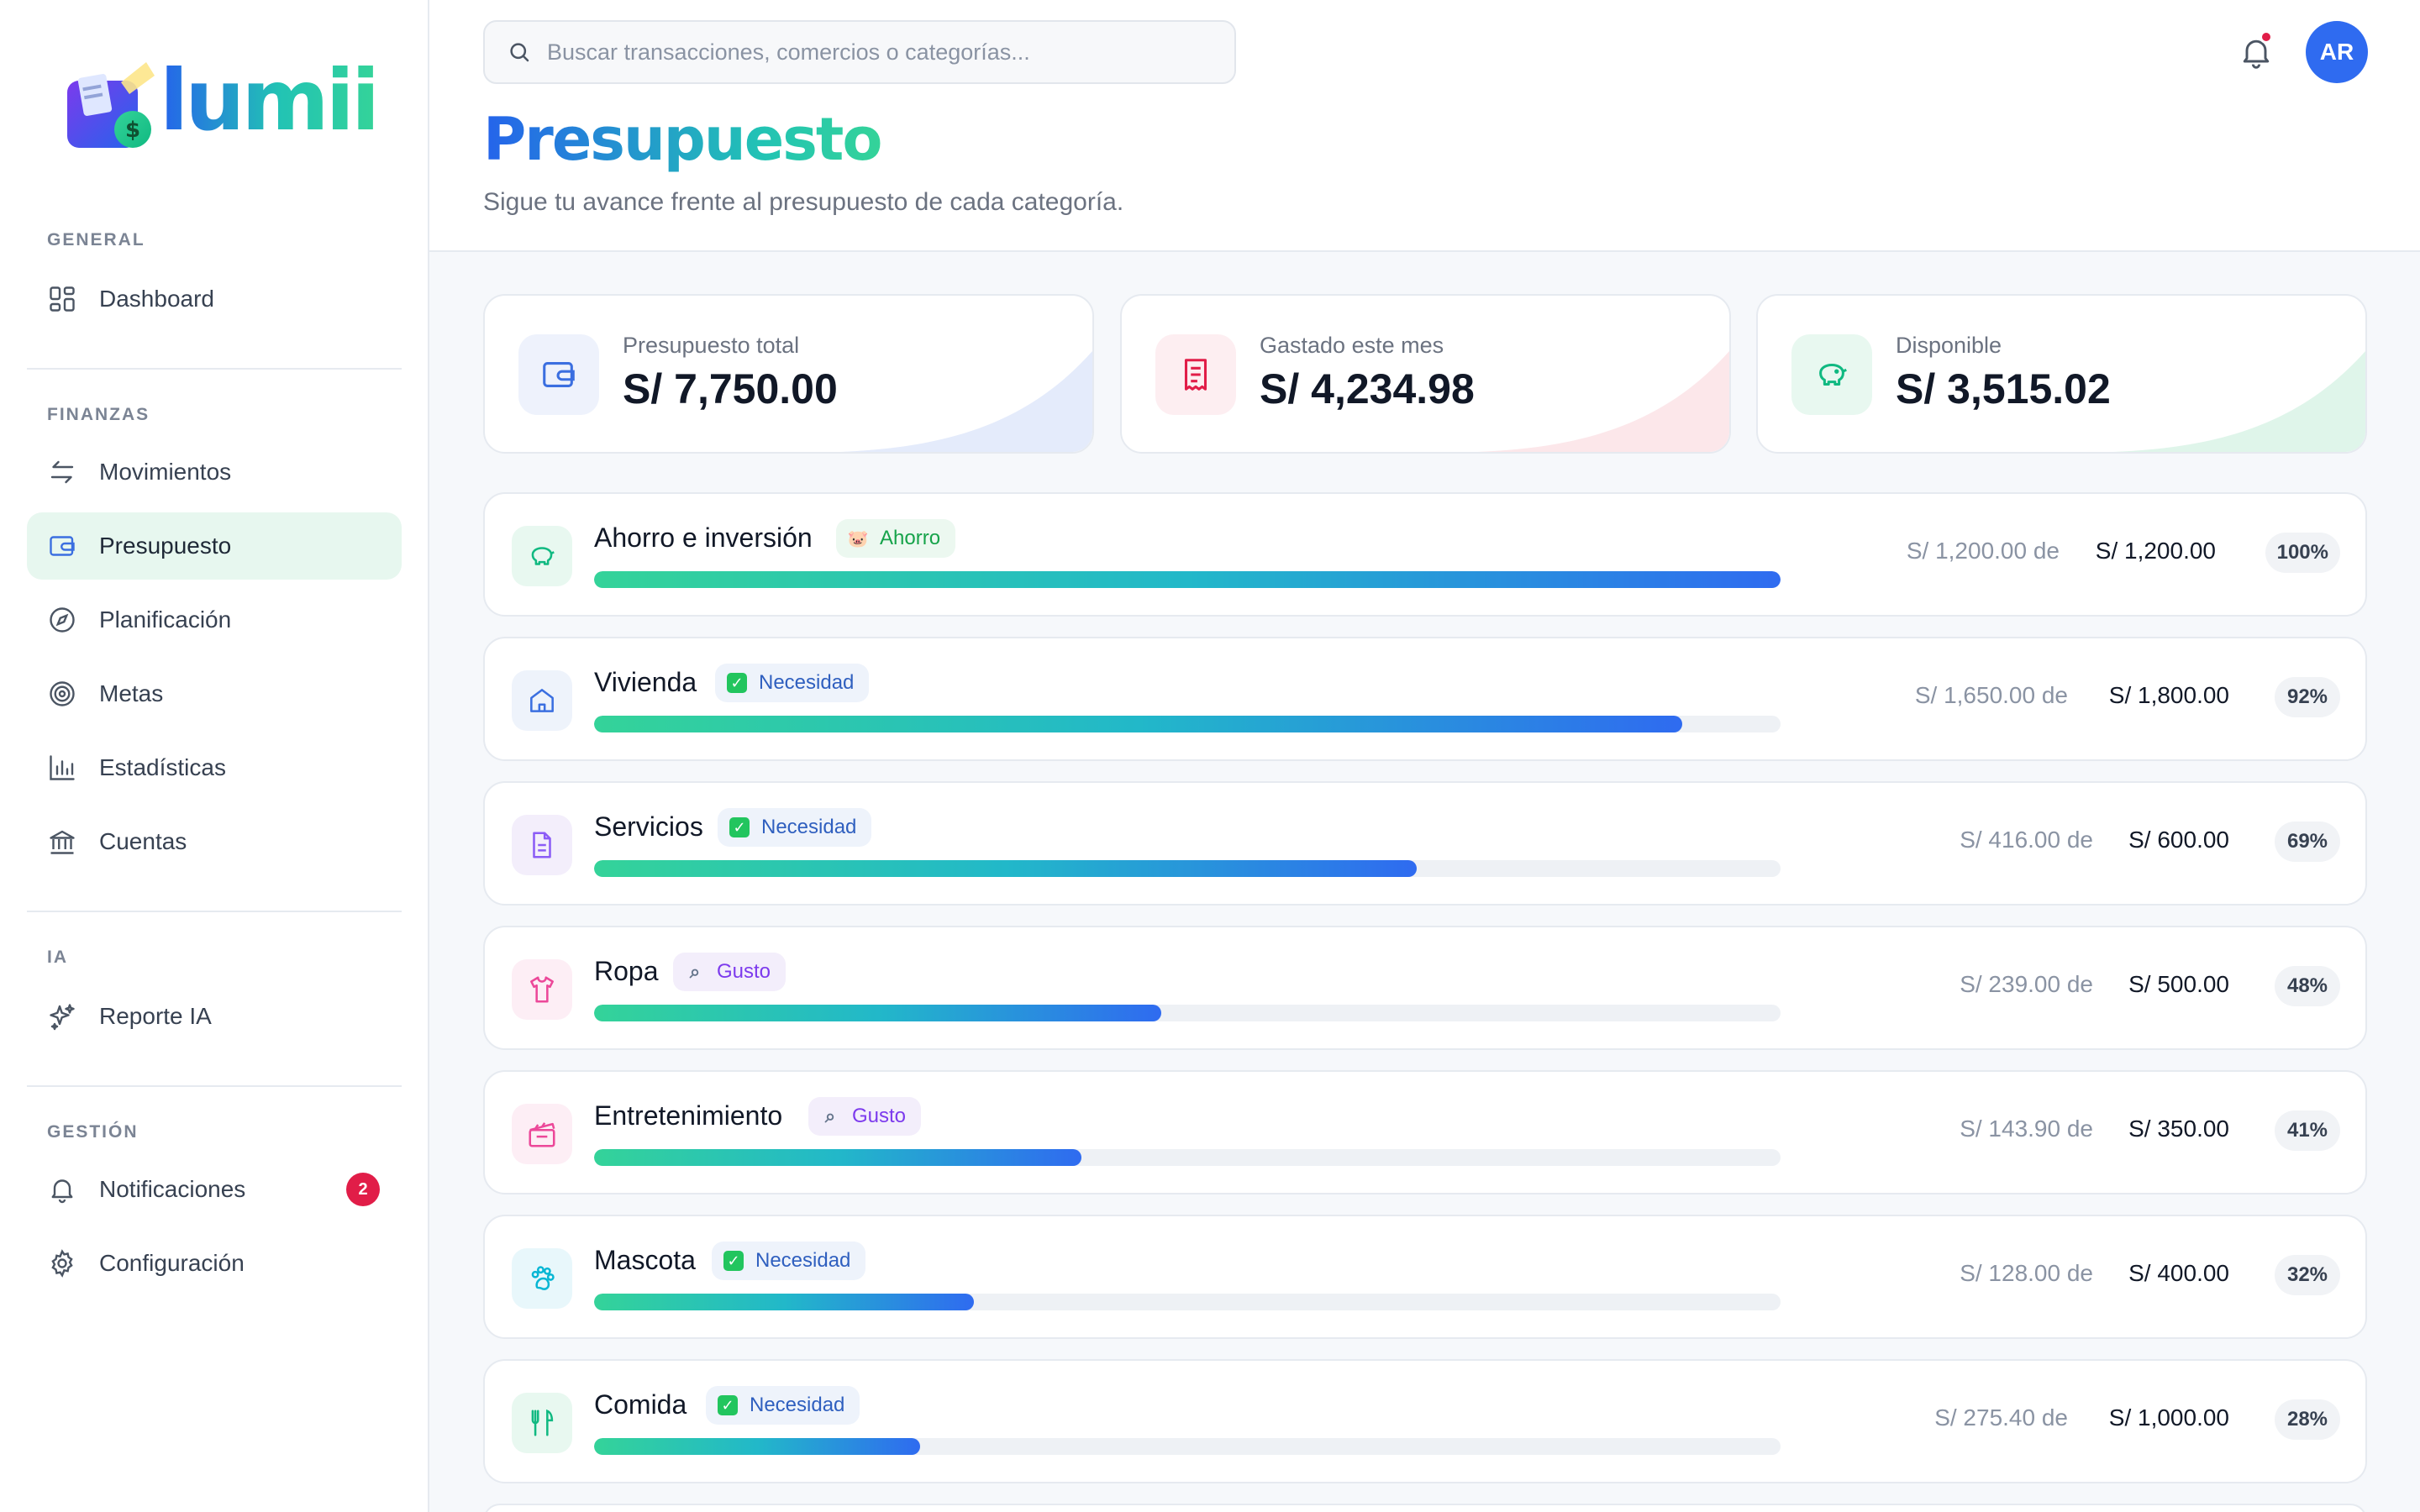 This screenshot has width=2420, height=1512. What do you see at coordinates (704, 537) in the screenshot?
I see `category-name: Ahorro e inversión` at bounding box center [704, 537].